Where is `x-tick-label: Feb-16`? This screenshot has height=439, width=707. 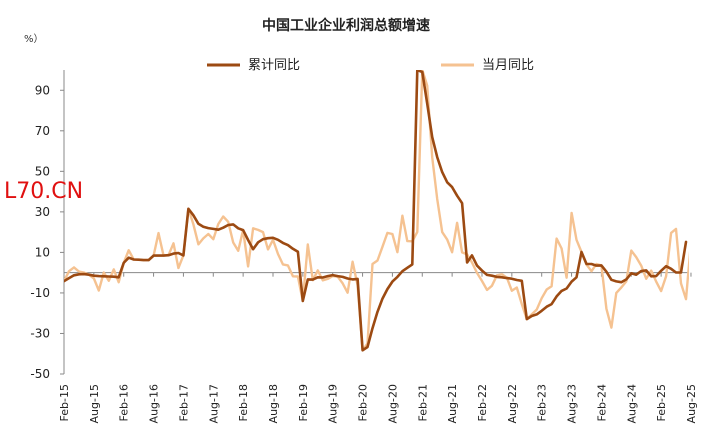
x-tick-label: Feb-16 is located at coordinates (124, 402).